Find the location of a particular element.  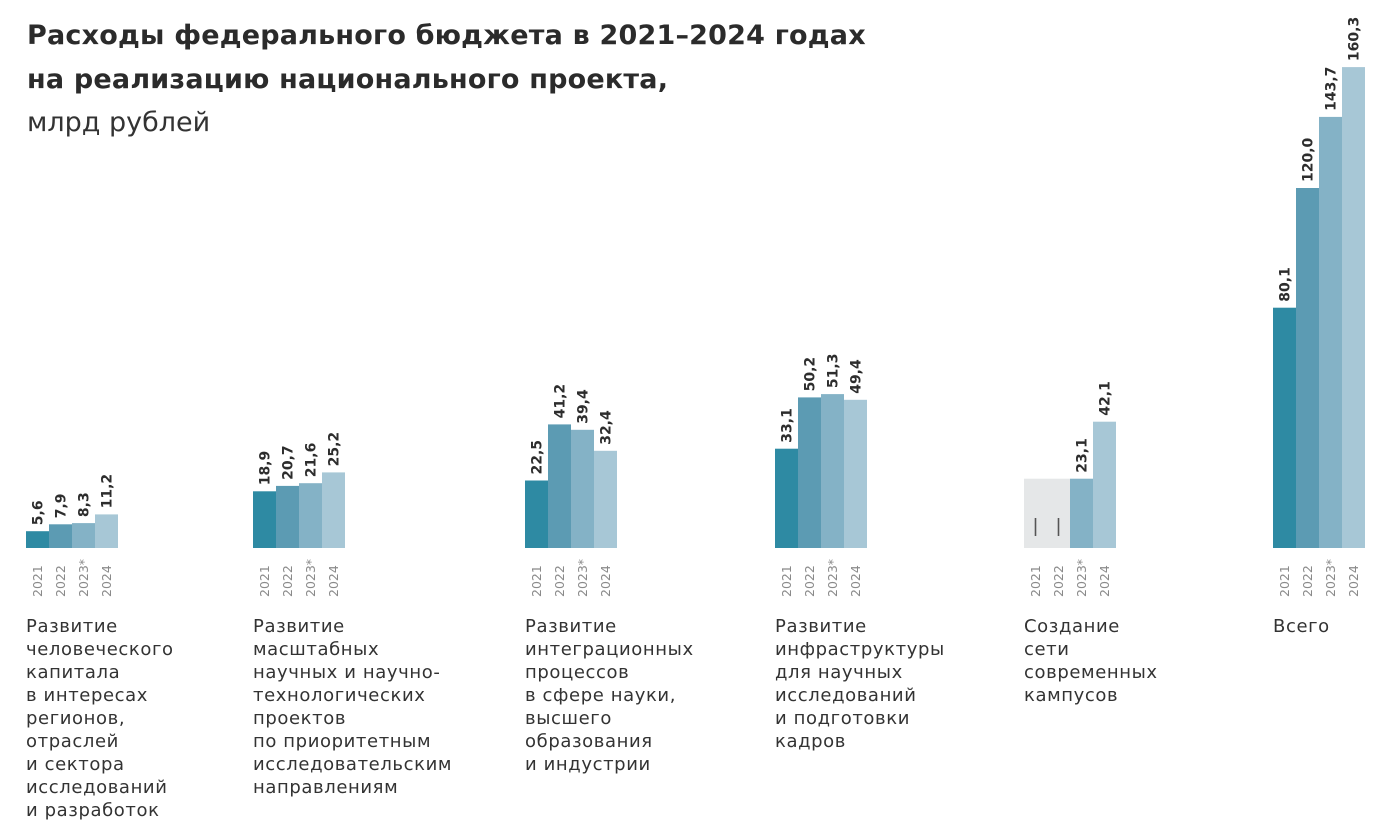

bar-group-5: 2021 2022 23,1 2023* 42,1 2024 is located at coordinates (1070, 489).